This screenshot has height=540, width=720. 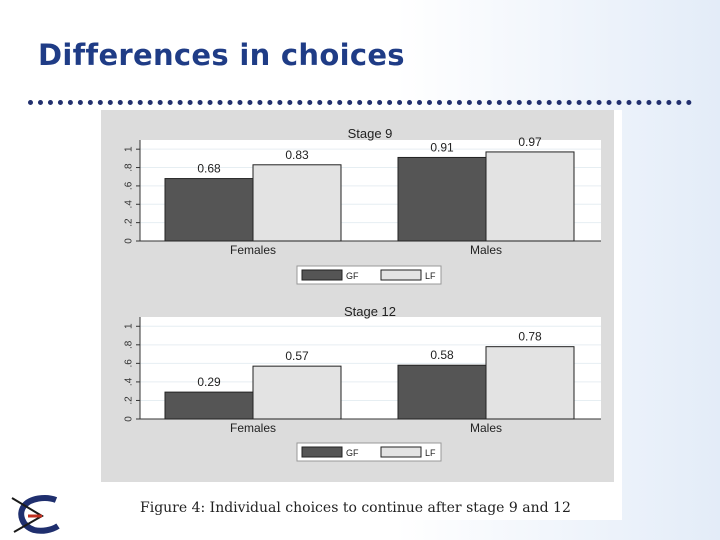 I want to click on data-label: 0.78, so click(x=530, y=337).